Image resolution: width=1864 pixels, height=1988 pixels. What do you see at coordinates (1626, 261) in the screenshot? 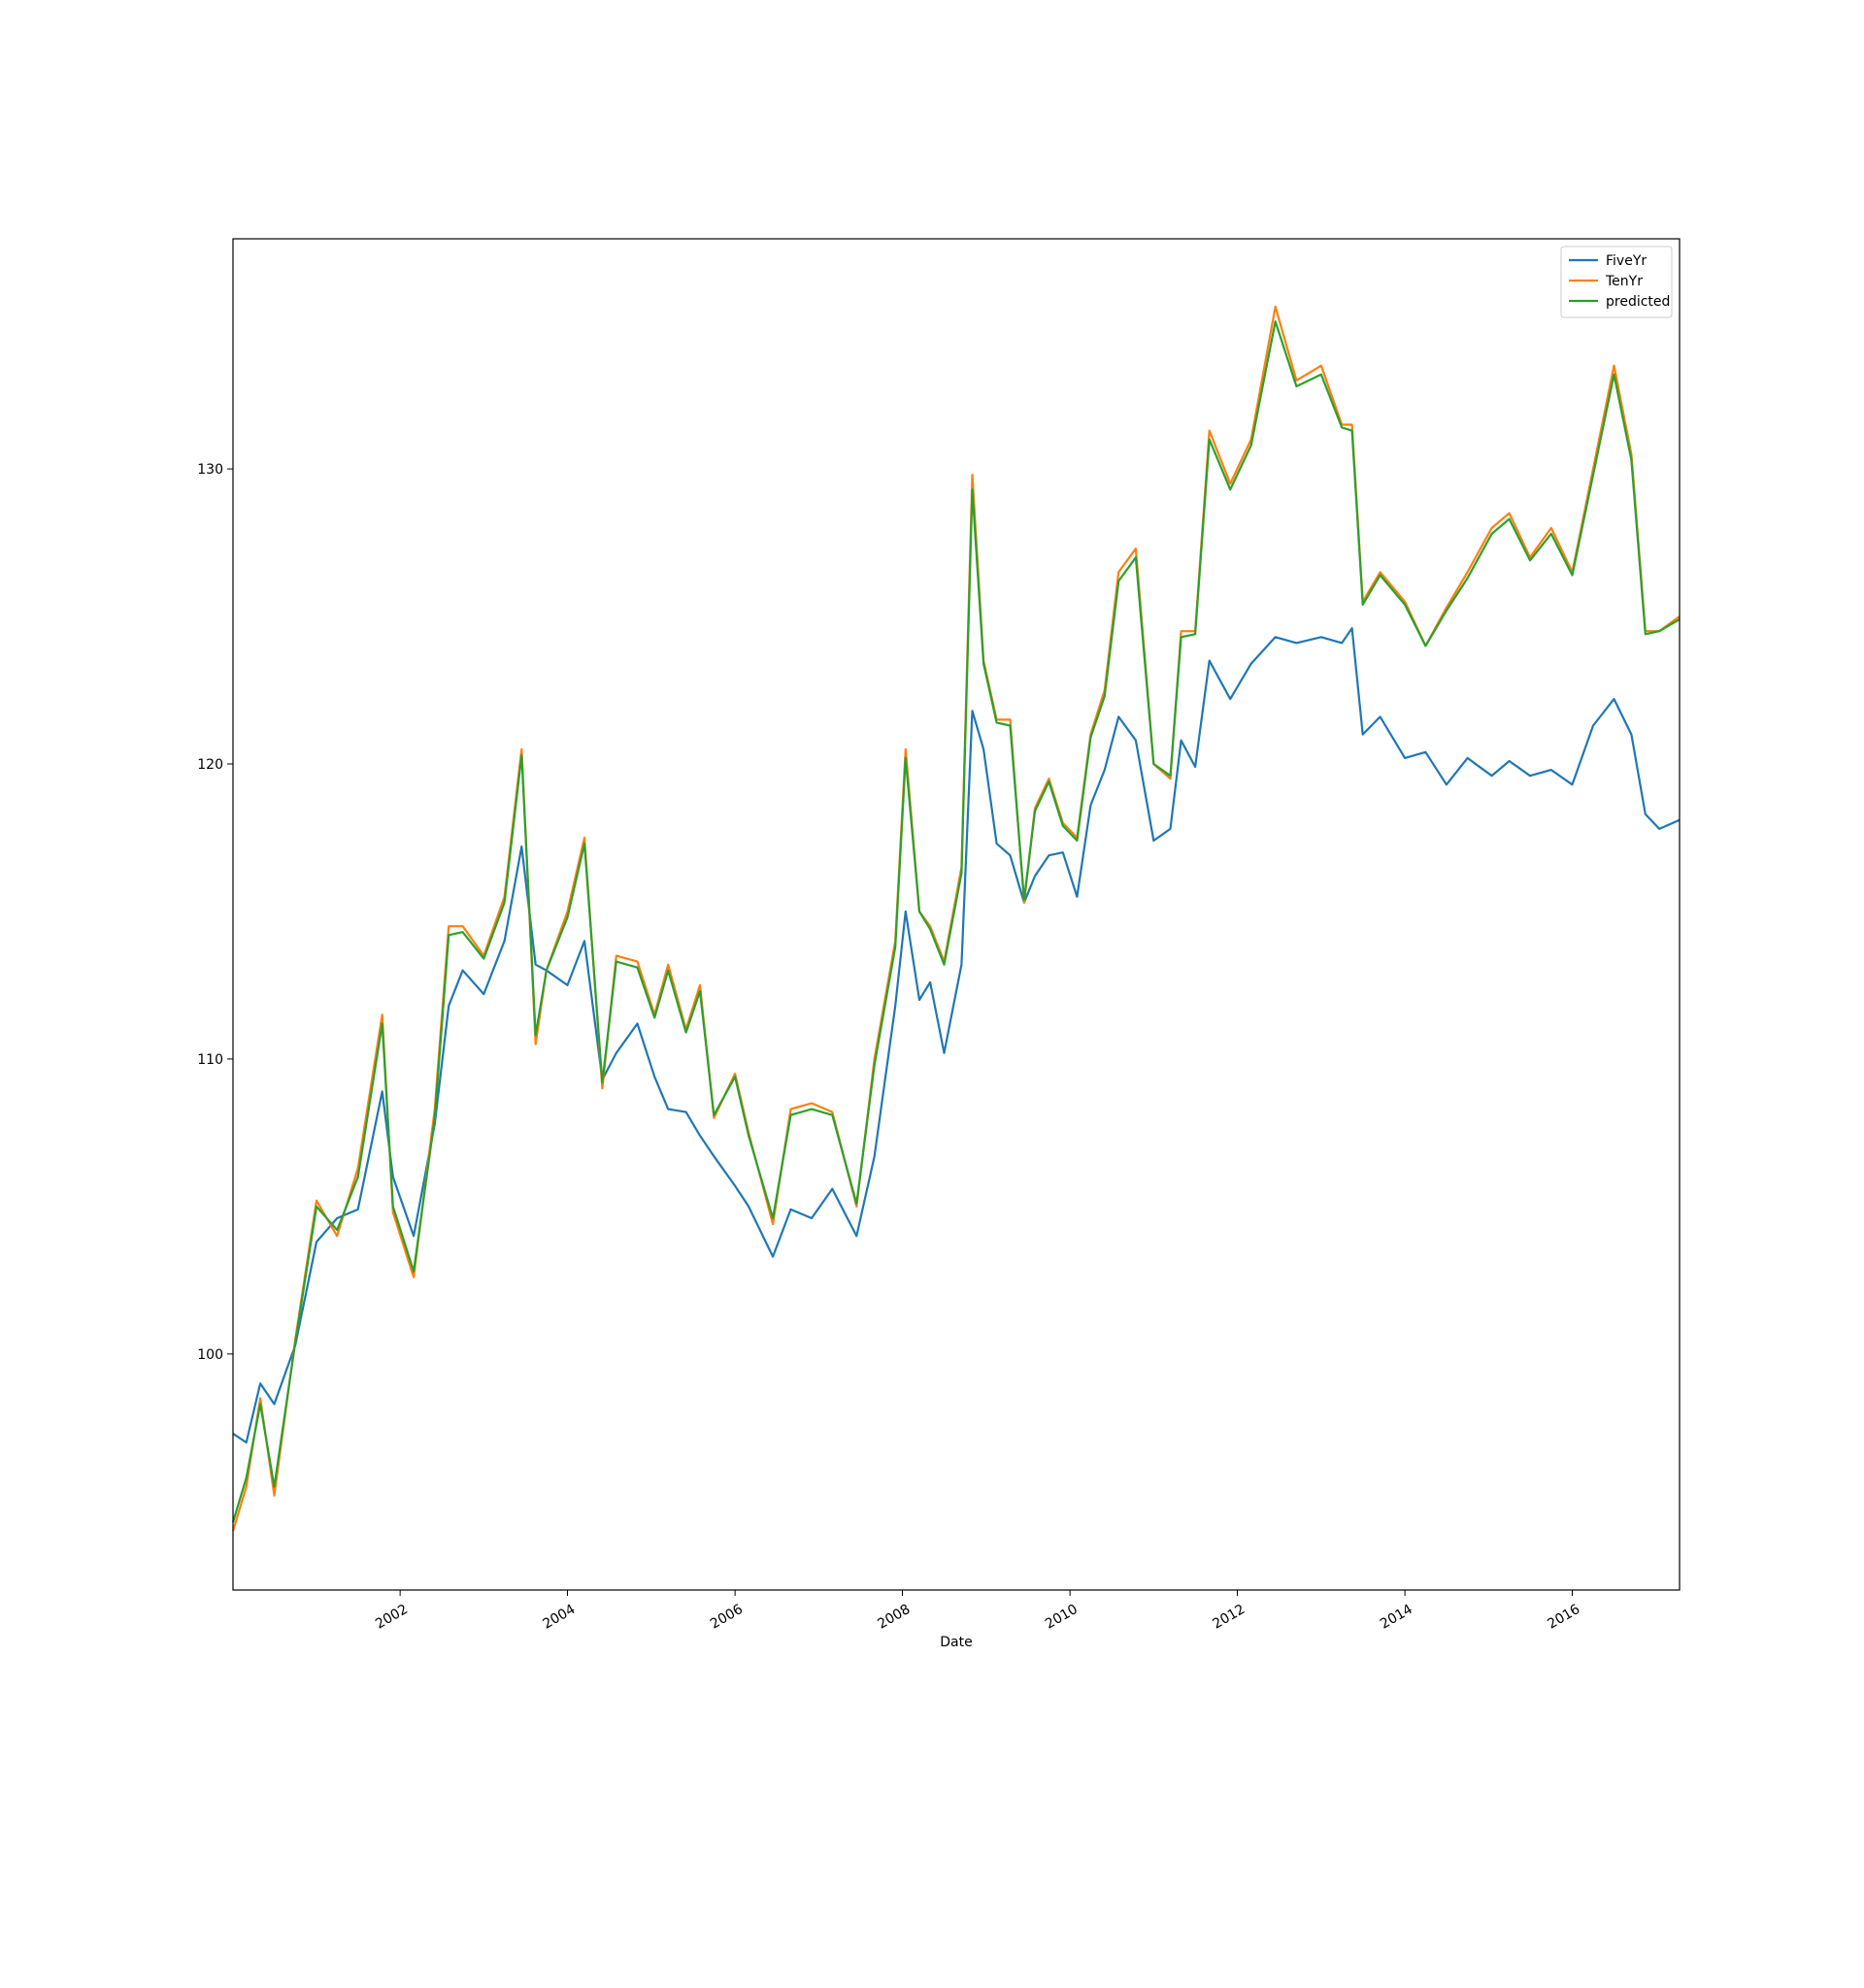
I see `legend-label-FiveYr: FiveYr` at bounding box center [1626, 261].